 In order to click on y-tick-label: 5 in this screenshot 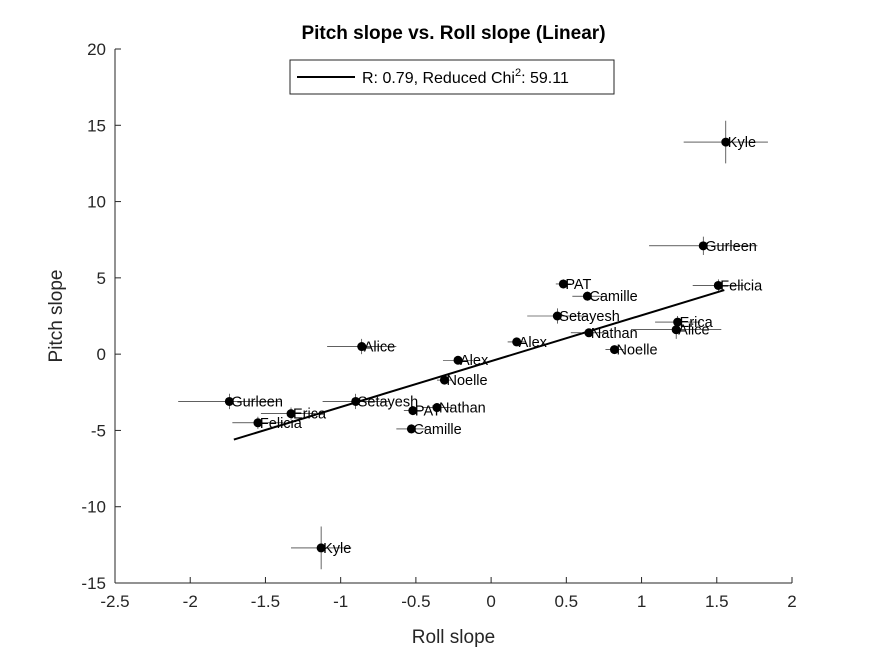, I will do `click(101, 278)`.